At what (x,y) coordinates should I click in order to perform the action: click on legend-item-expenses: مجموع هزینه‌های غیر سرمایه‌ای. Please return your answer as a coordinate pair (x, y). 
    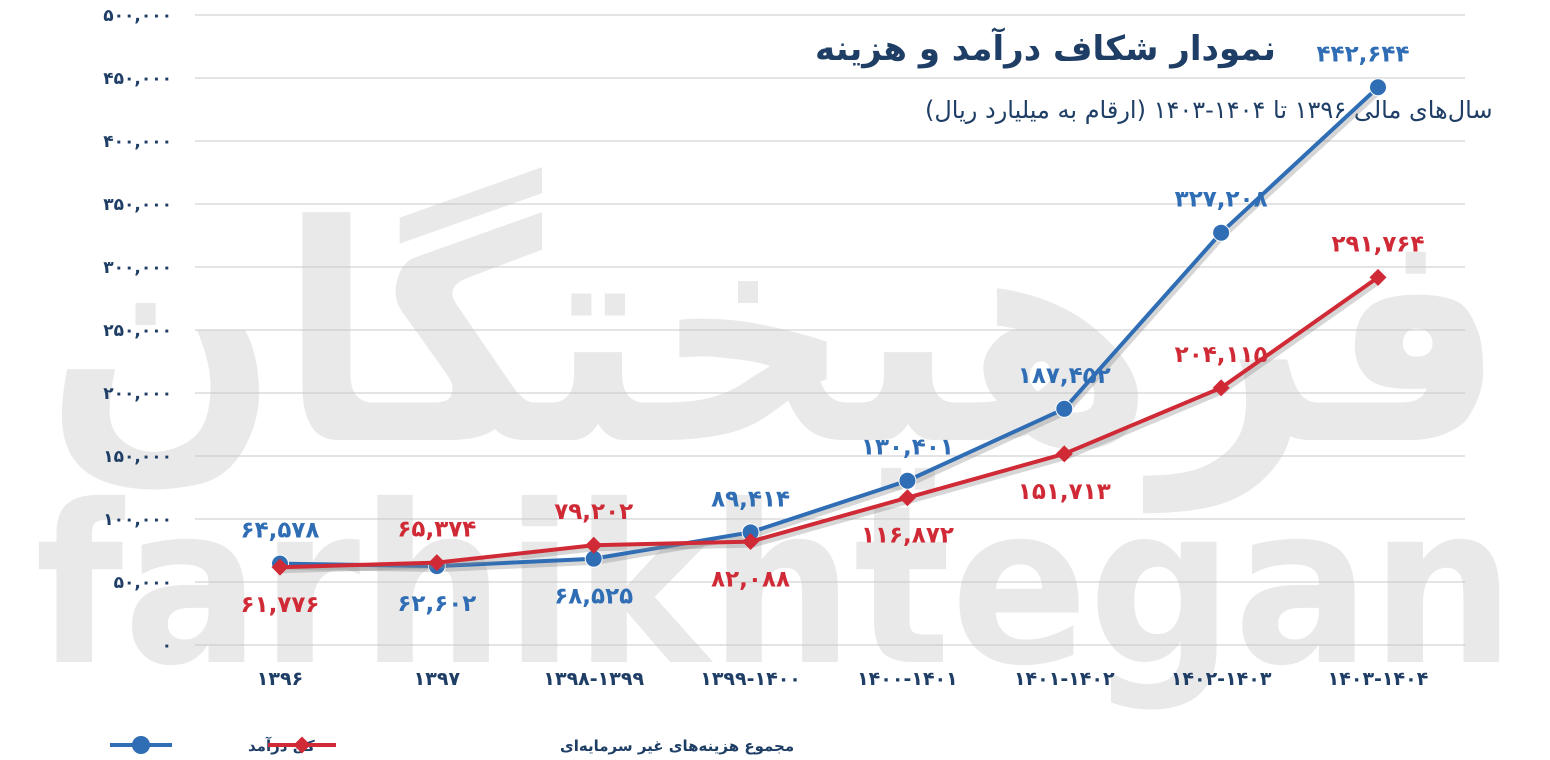
    Looking at the image, I should click on (531, 745).